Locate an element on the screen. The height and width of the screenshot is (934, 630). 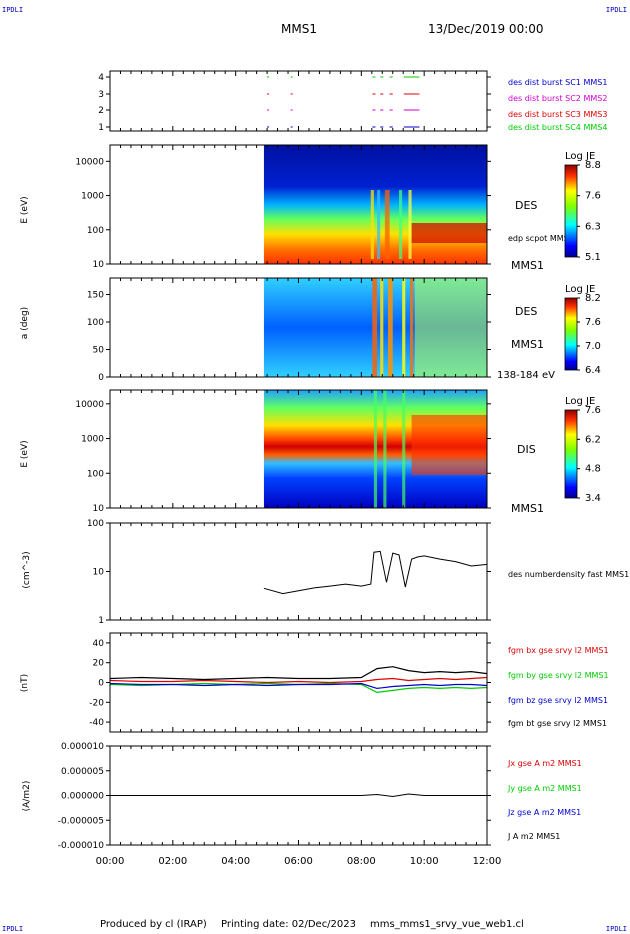
density-panel-frame is located at coordinates (298, 571).